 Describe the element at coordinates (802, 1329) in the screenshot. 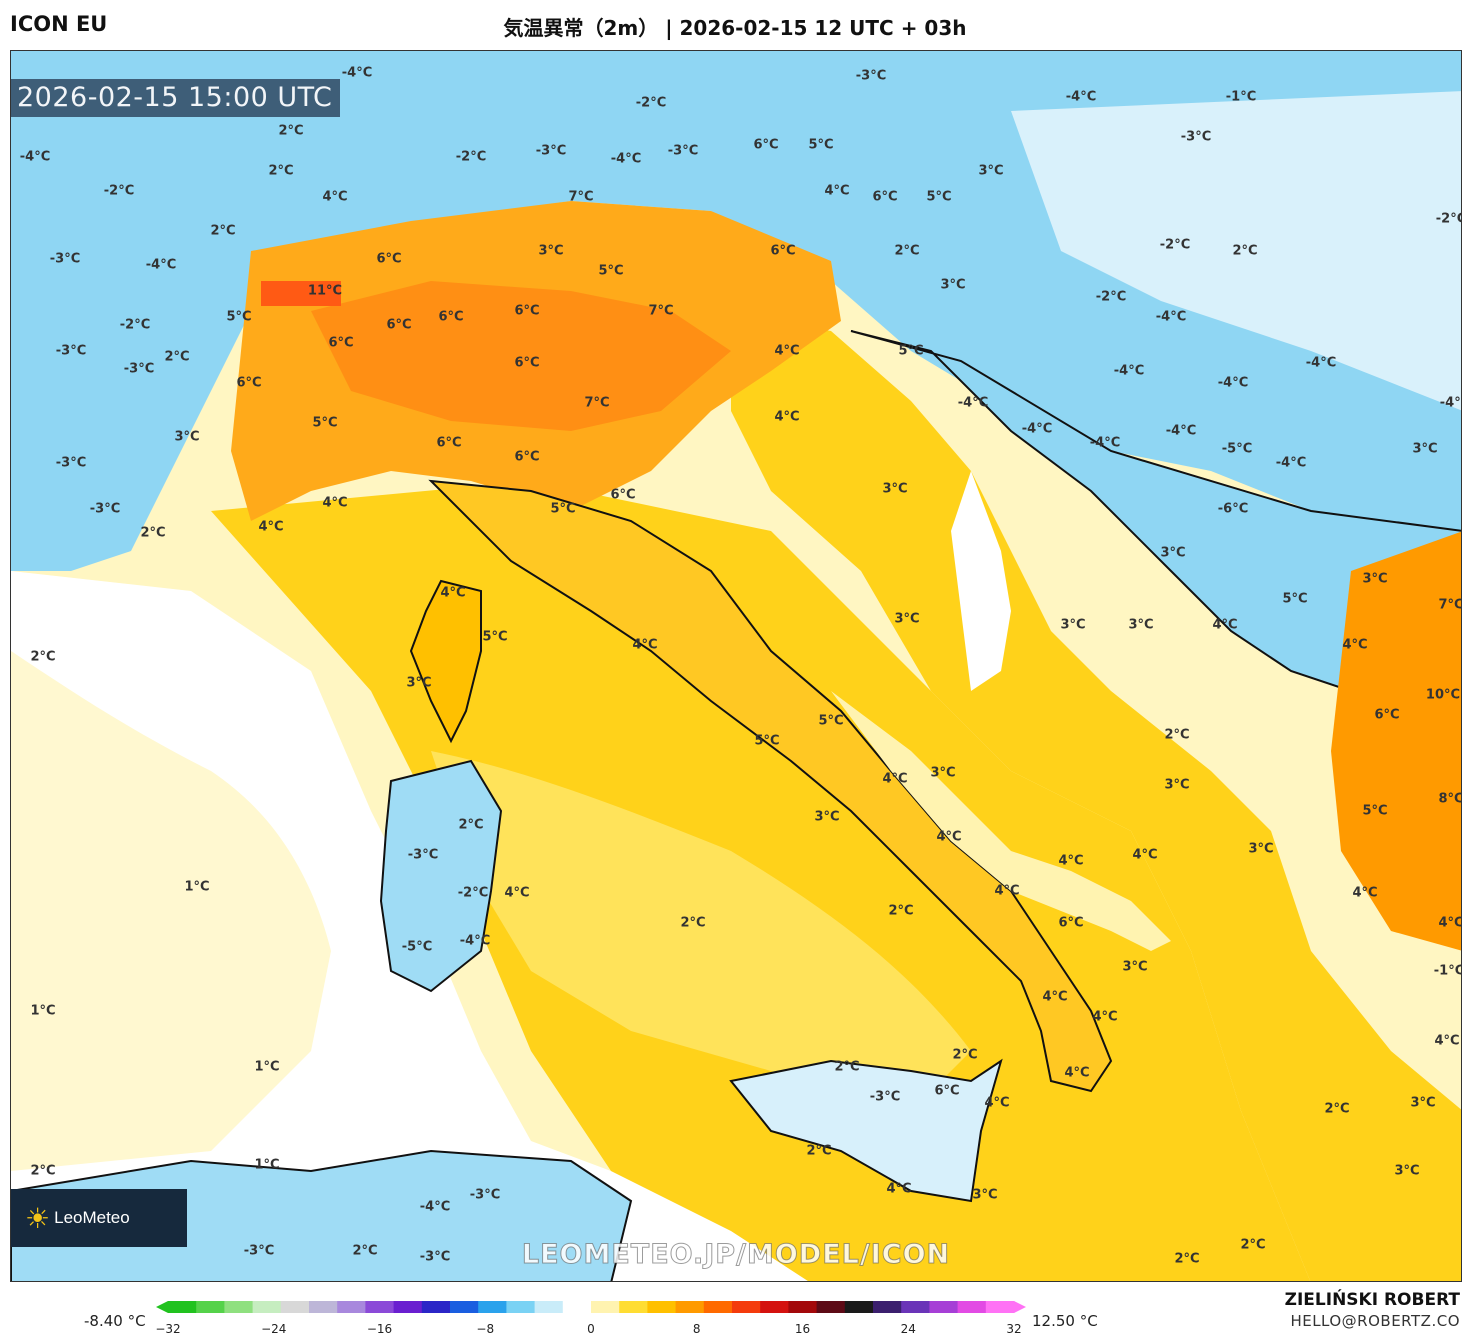

I see `colorbar-tick-label: 16` at that location.